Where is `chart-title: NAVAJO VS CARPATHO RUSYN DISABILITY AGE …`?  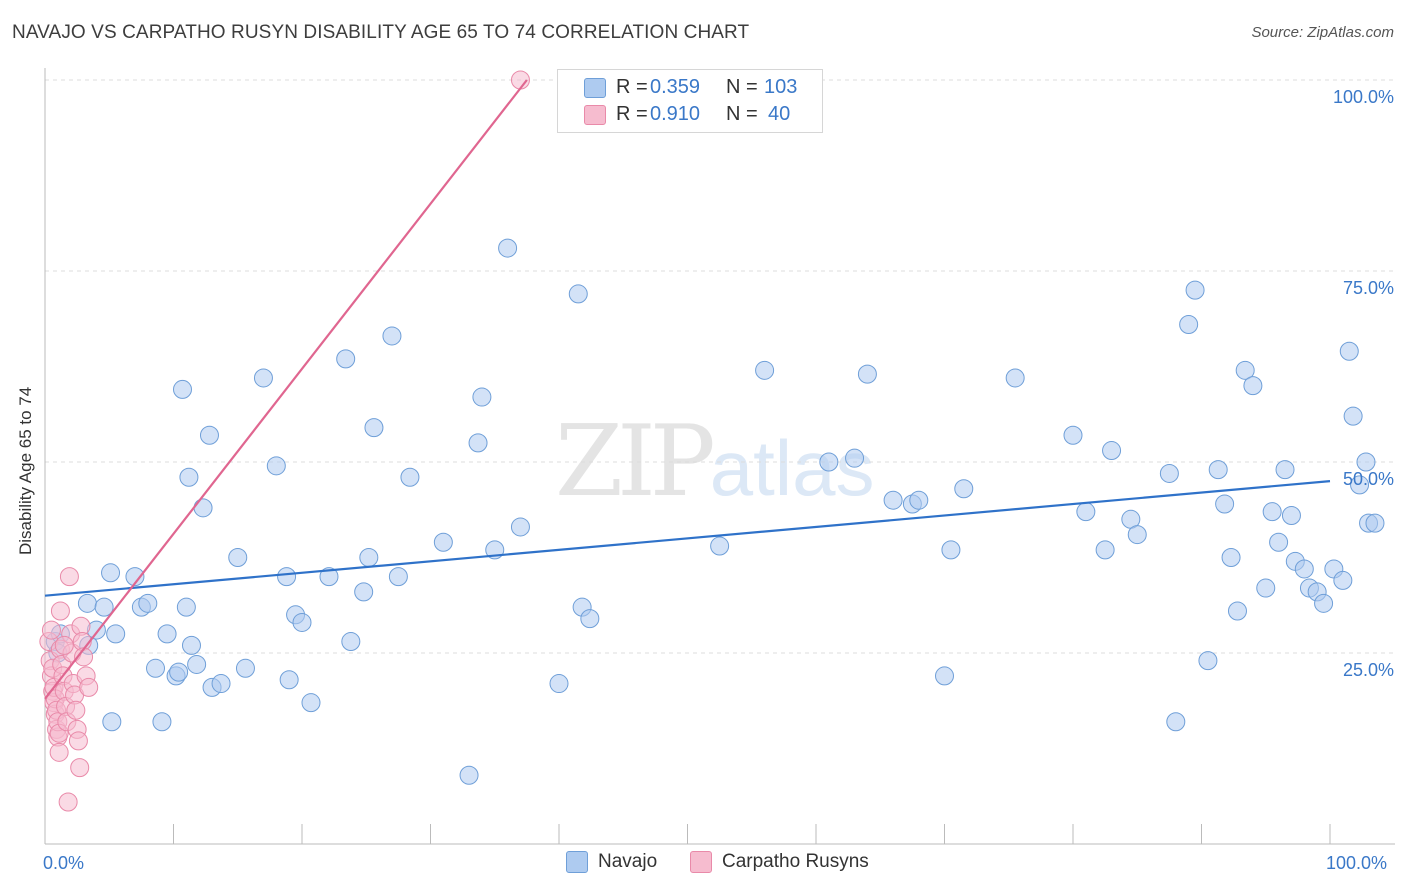 chart-title: NAVAJO VS CARPATHO RUSYN DISABILITY AGE … is located at coordinates (381, 32).